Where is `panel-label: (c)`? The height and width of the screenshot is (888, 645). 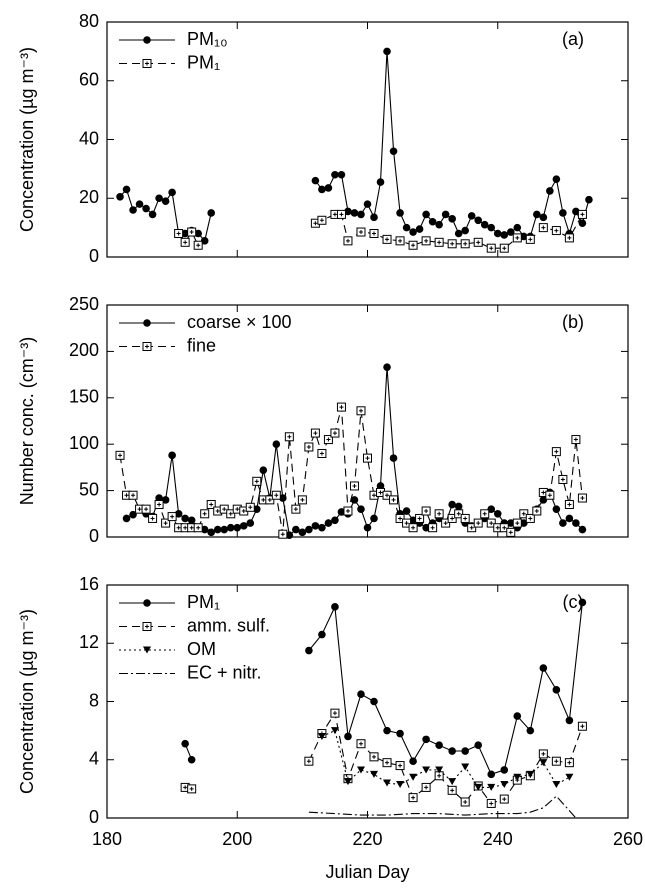 panel-label: (c) is located at coordinates (573, 602).